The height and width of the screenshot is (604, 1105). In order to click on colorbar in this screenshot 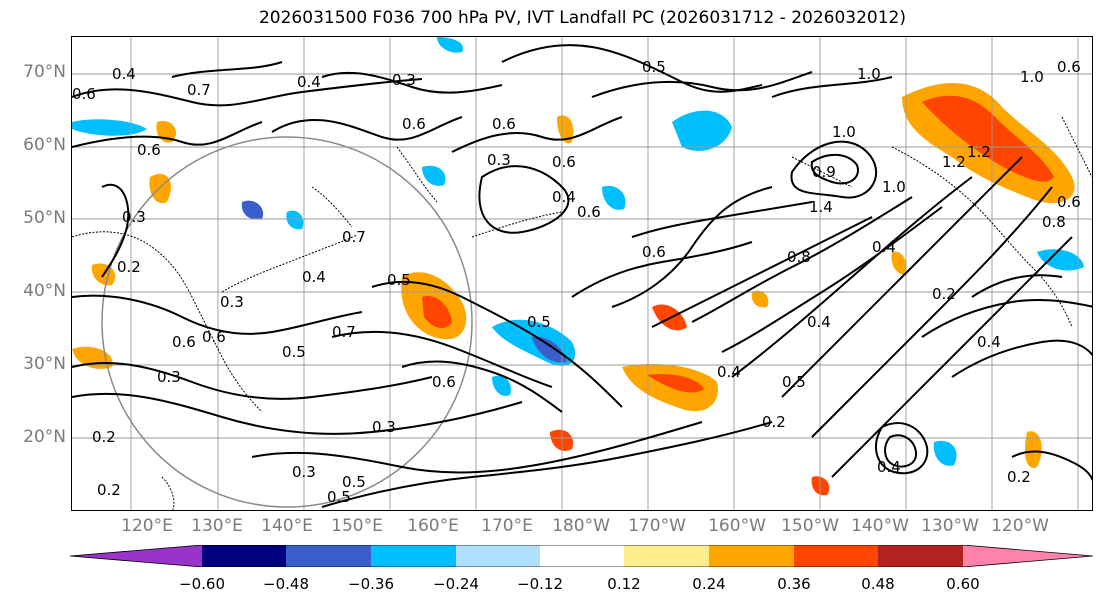, I will do `click(582, 556)`.